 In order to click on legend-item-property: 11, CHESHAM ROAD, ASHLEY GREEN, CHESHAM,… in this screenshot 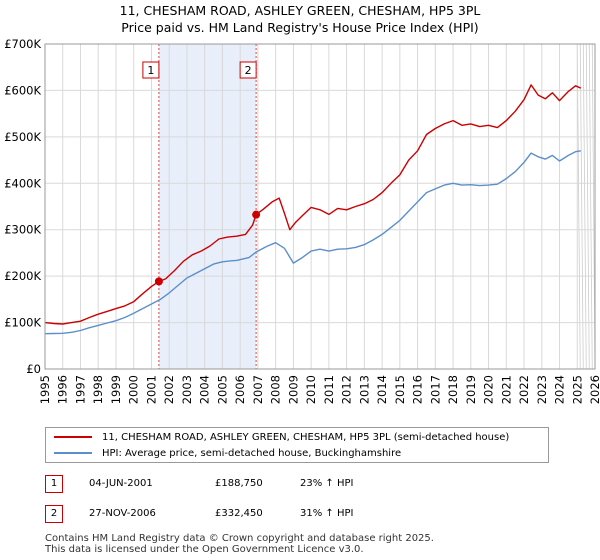, I will do `click(281, 437)`.